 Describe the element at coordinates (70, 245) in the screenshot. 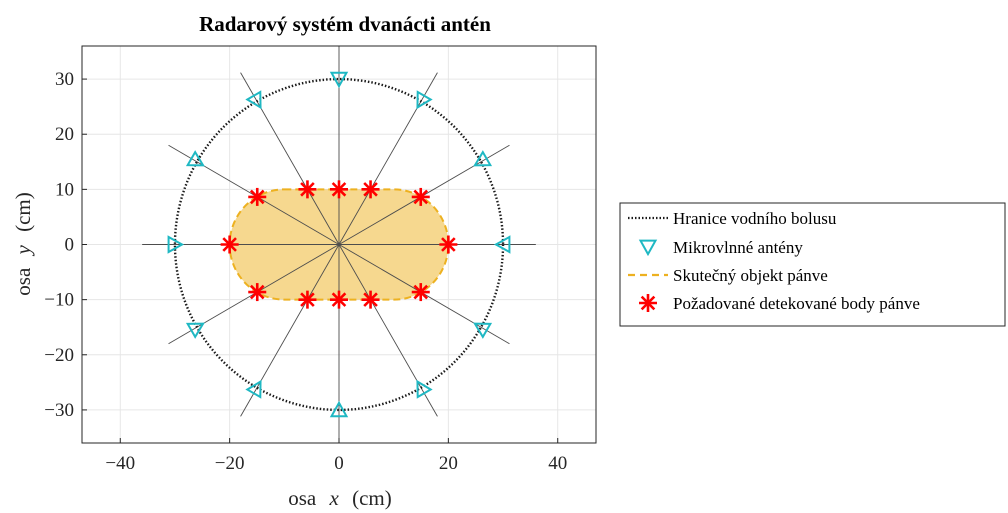

I see `y-tick-label: 0` at that location.